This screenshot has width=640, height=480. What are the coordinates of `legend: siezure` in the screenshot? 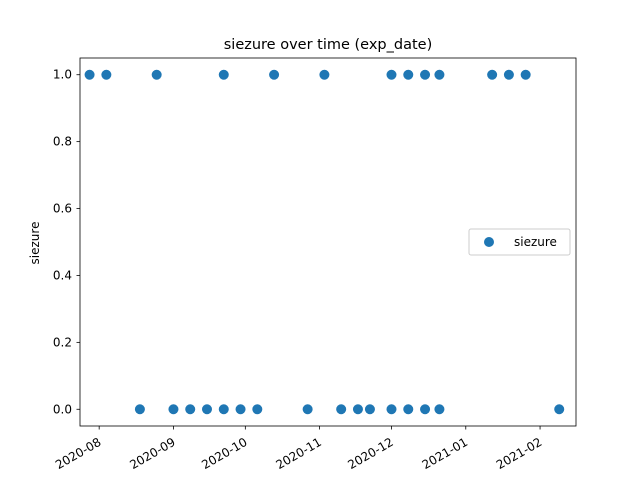 It's located at (519, 242).